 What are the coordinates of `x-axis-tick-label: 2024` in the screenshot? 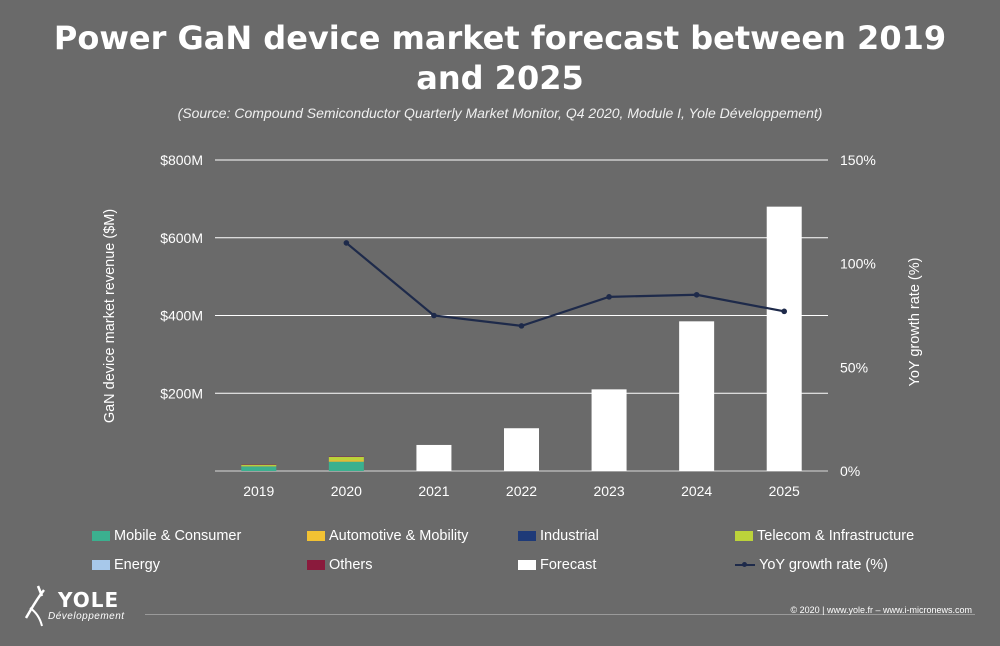 It's located at (696, 491).